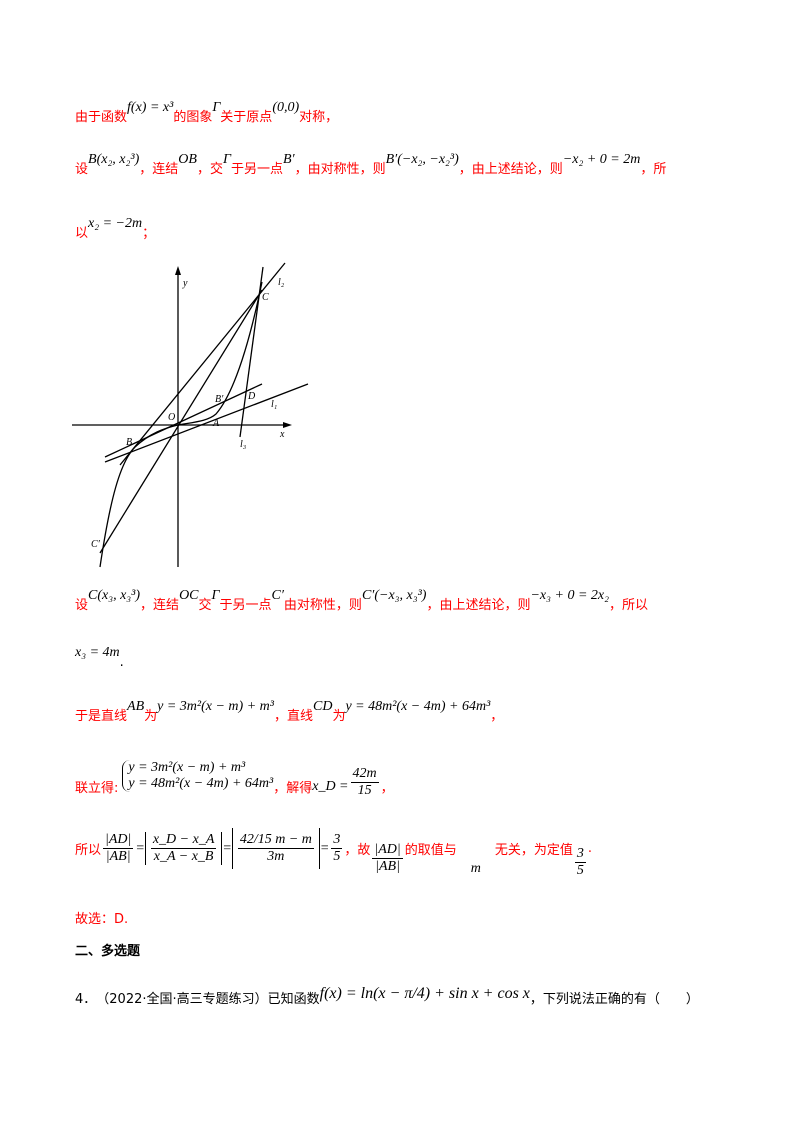  Describe the element at coordinates (171, 417) in the screenshot. I see `label-o: O` at that location.